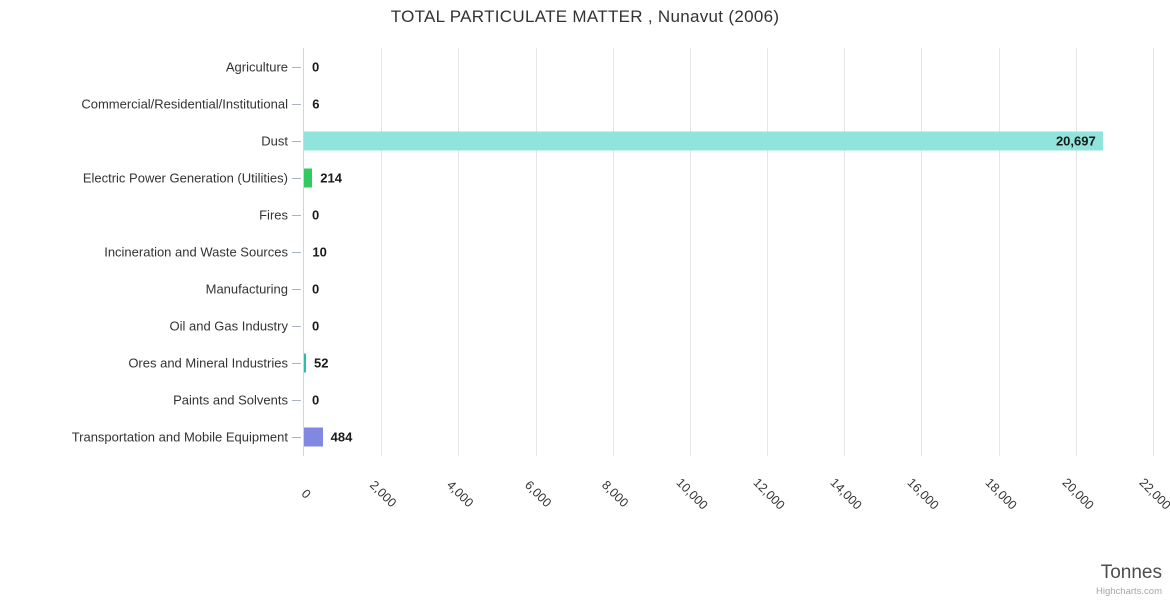 This screenshot has height=600, width=1170. I want to click on bar-row: Manufacturing 0, so click(679, 289).